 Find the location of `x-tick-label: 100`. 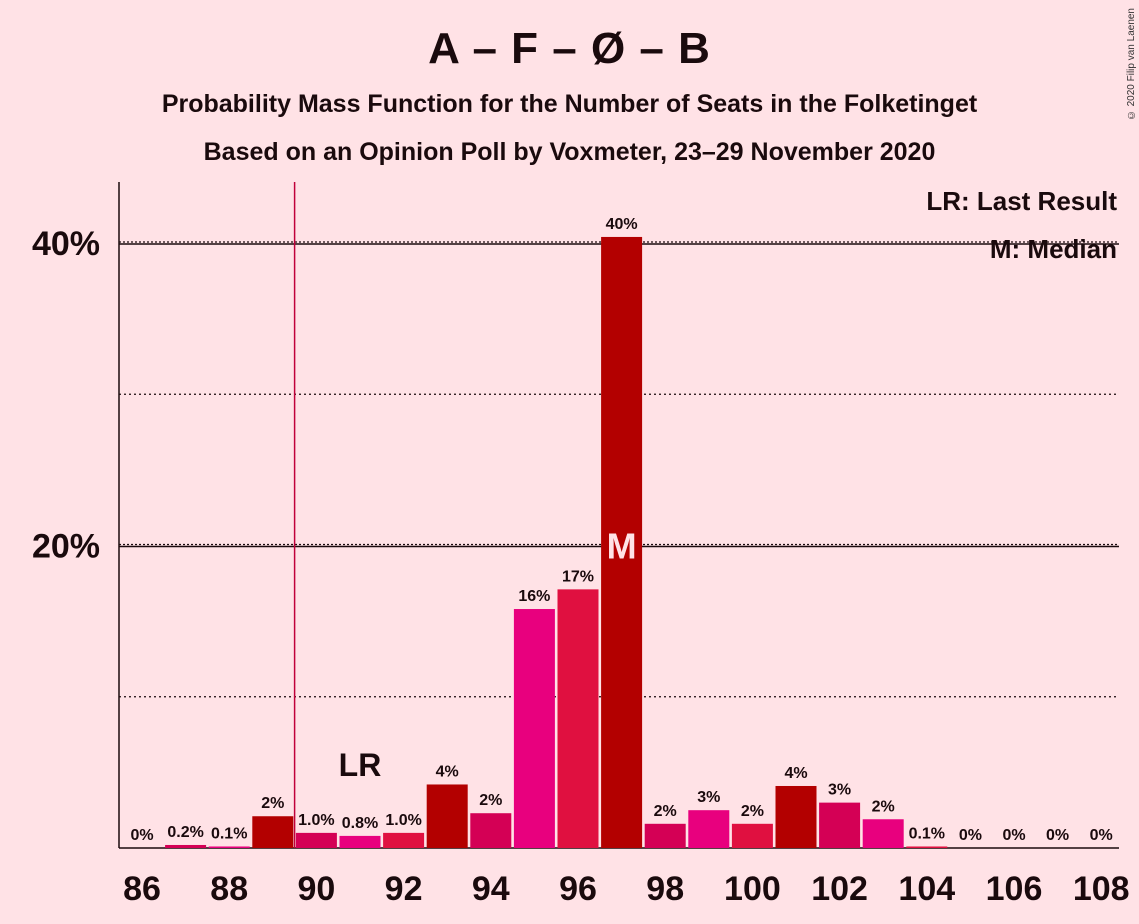

x-tick-label: 100 is located at coordinates (752, 889).